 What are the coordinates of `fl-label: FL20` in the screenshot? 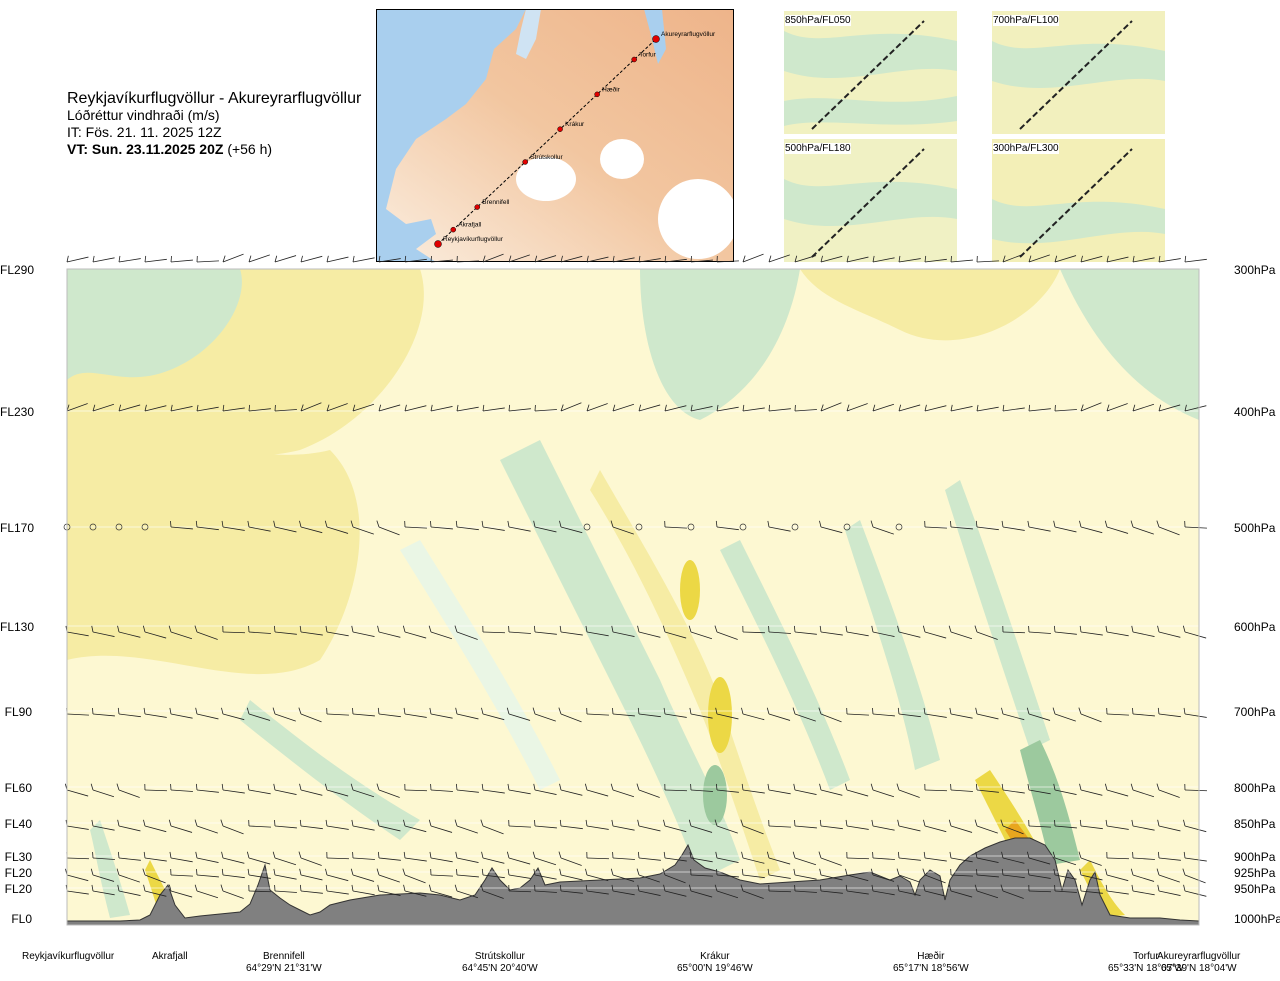 It's located at (18, 873).